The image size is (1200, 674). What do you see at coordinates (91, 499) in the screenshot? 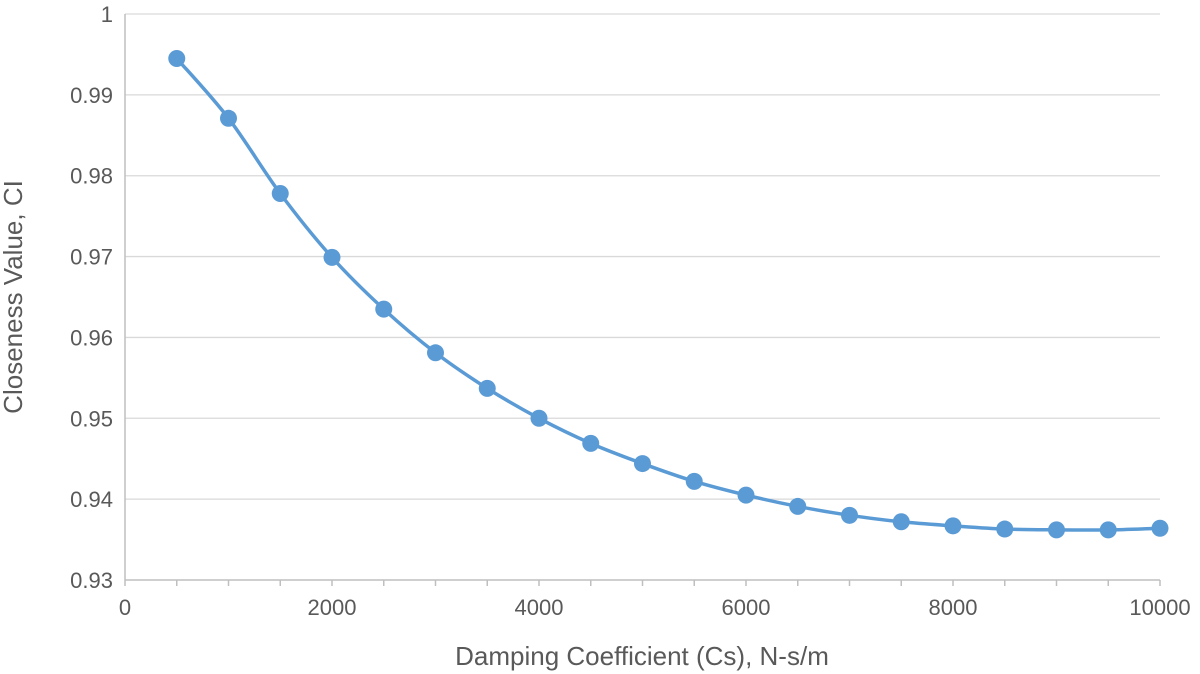
I see `y-tick-label: 0.94` at bounding box center [91, 499].